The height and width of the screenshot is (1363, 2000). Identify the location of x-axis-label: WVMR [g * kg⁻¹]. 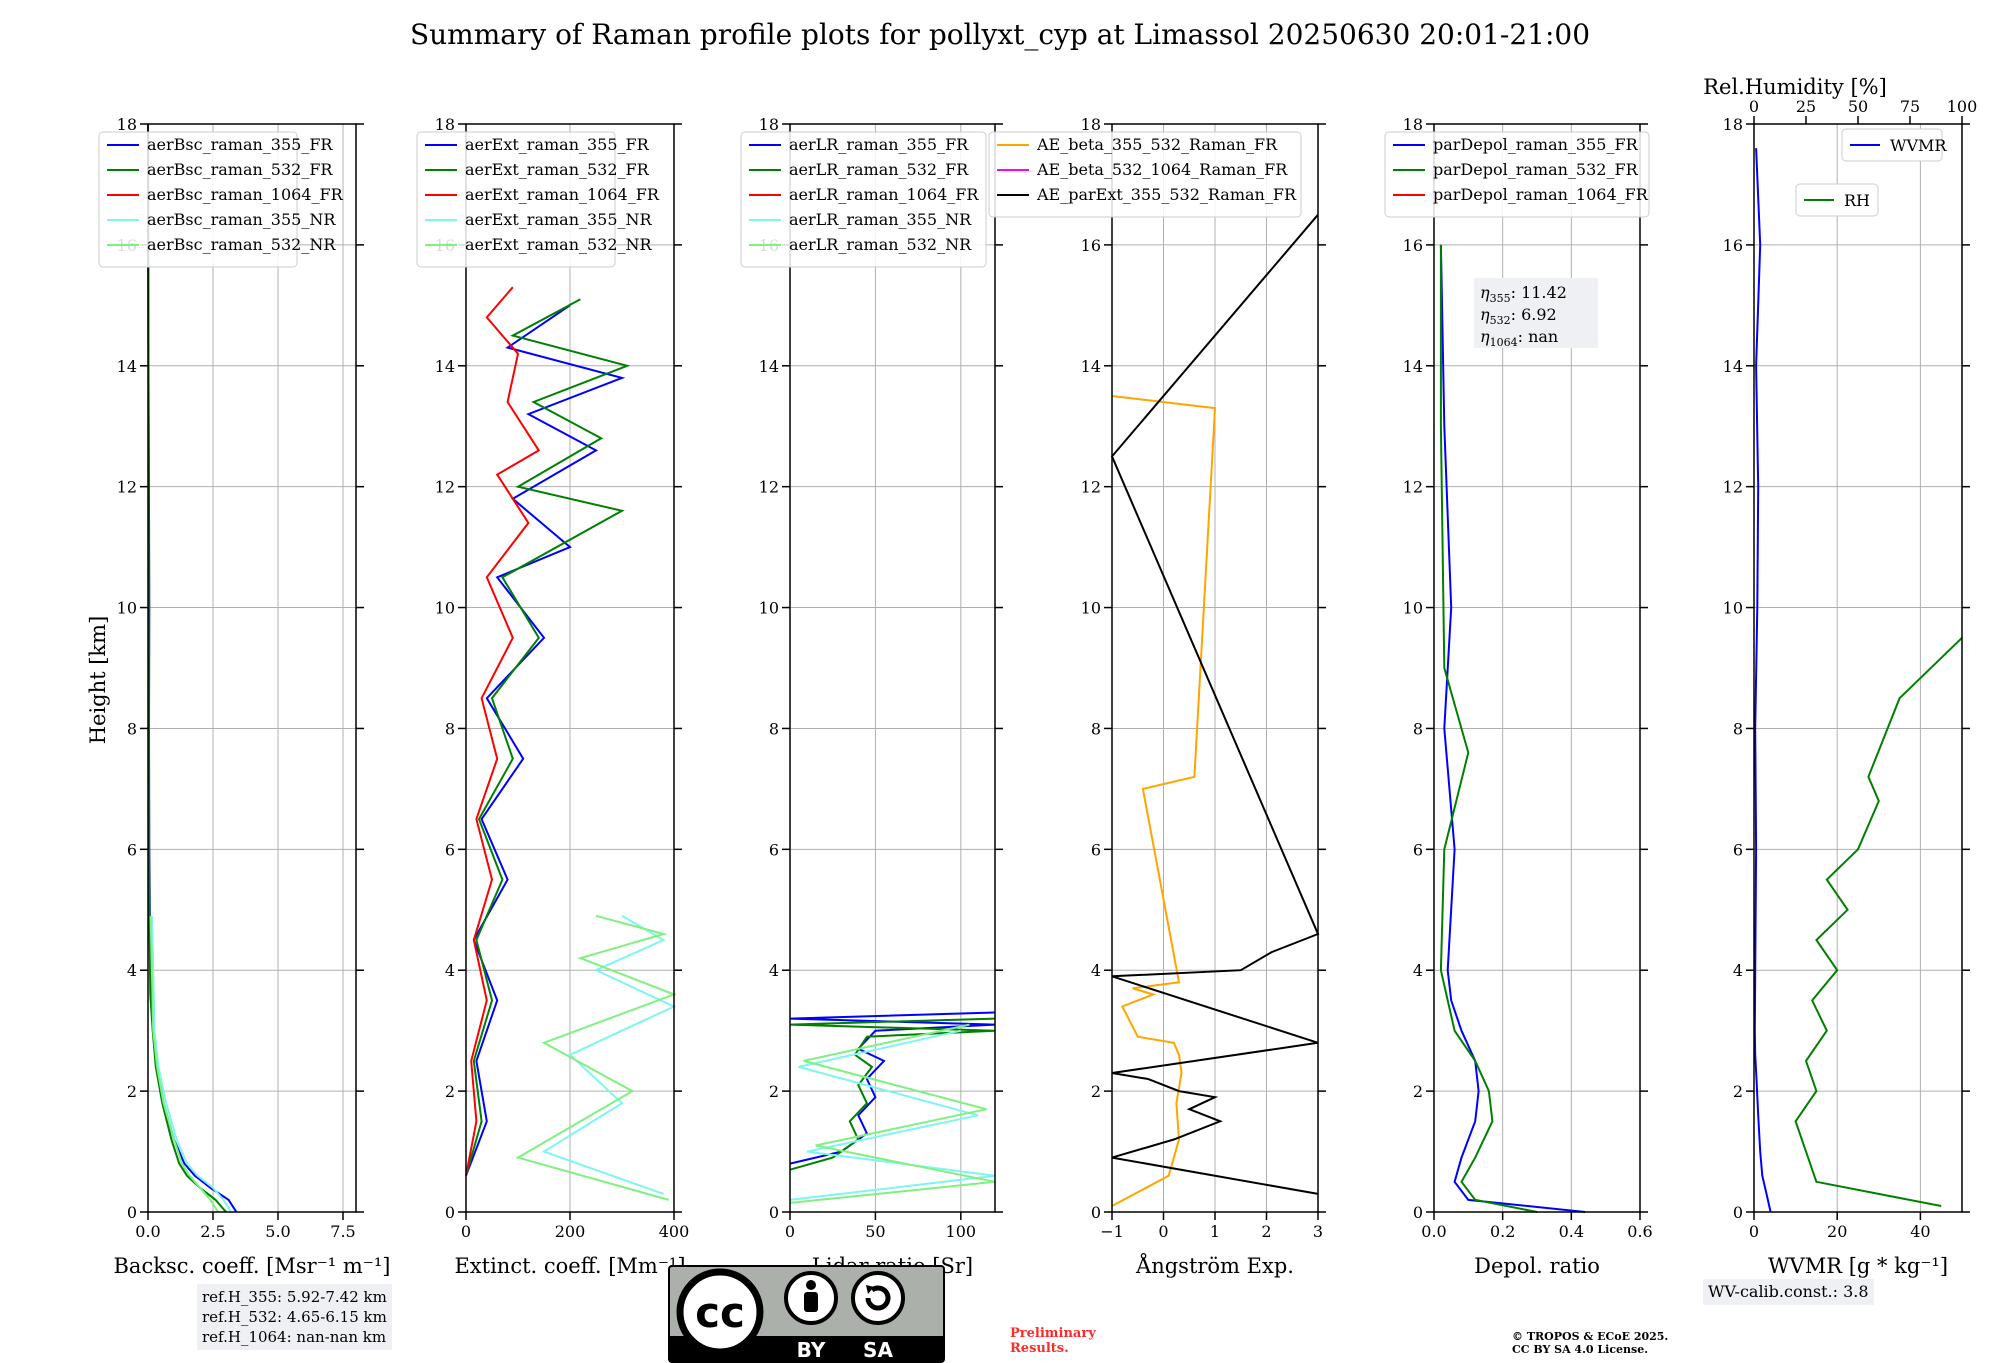
(1858, 1266).